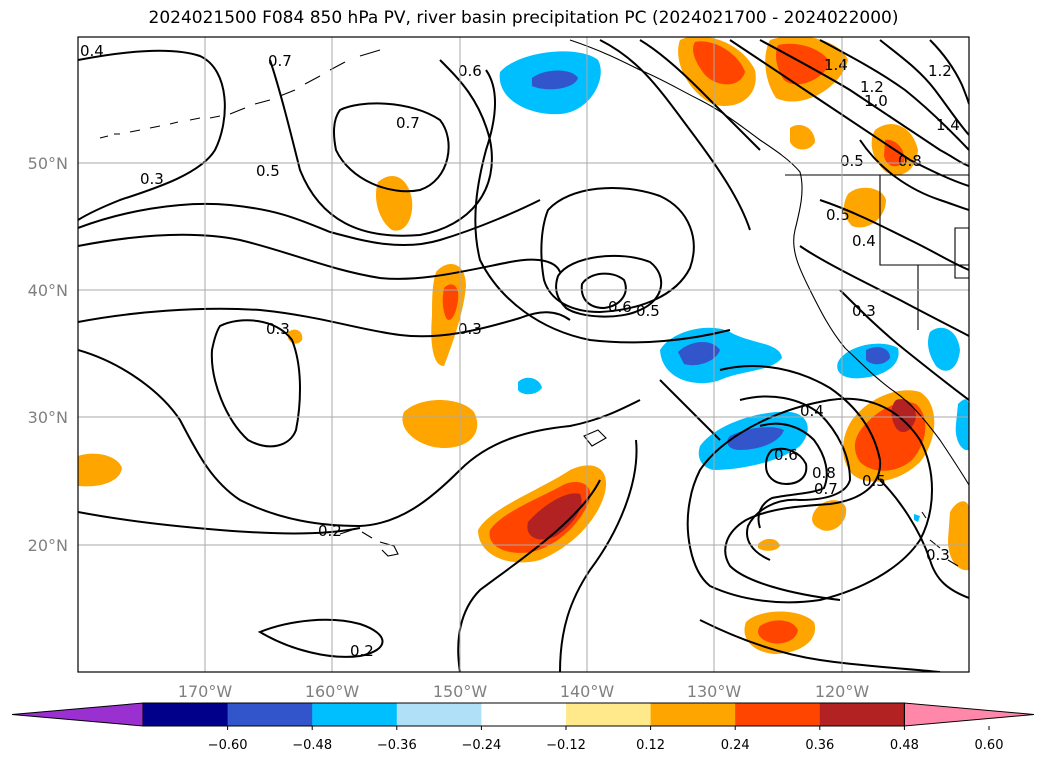  I want to click on contour-label: 1.0, so click(876, 101).